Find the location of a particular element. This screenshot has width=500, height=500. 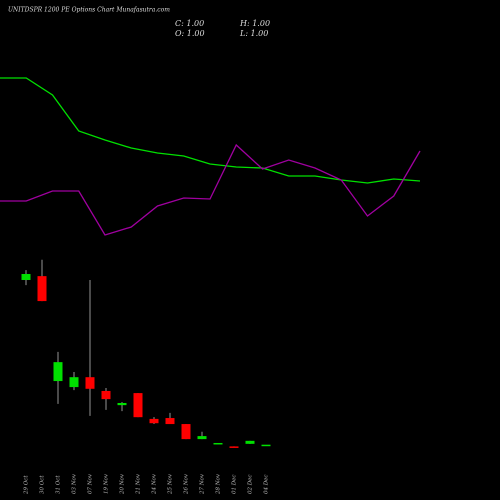

ohlc-label: H: 1.00 is located at coordinates (254, 23).